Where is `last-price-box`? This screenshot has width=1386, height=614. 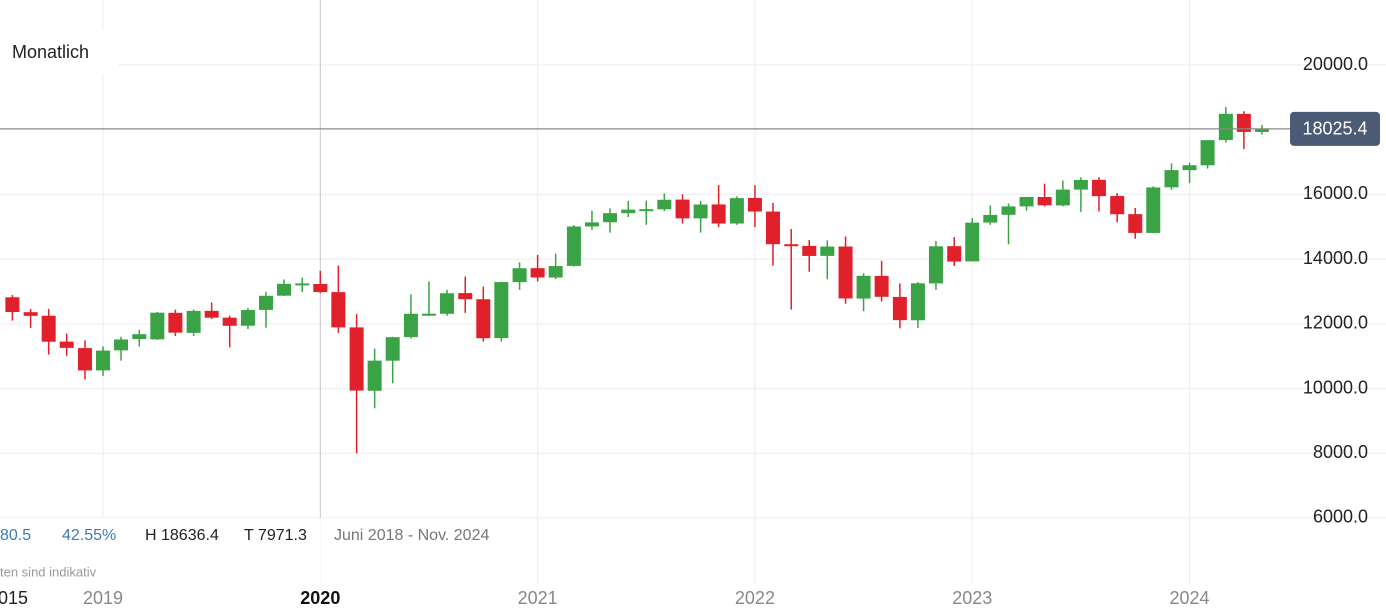 last-price-box is located at coordinates (1335, 128).